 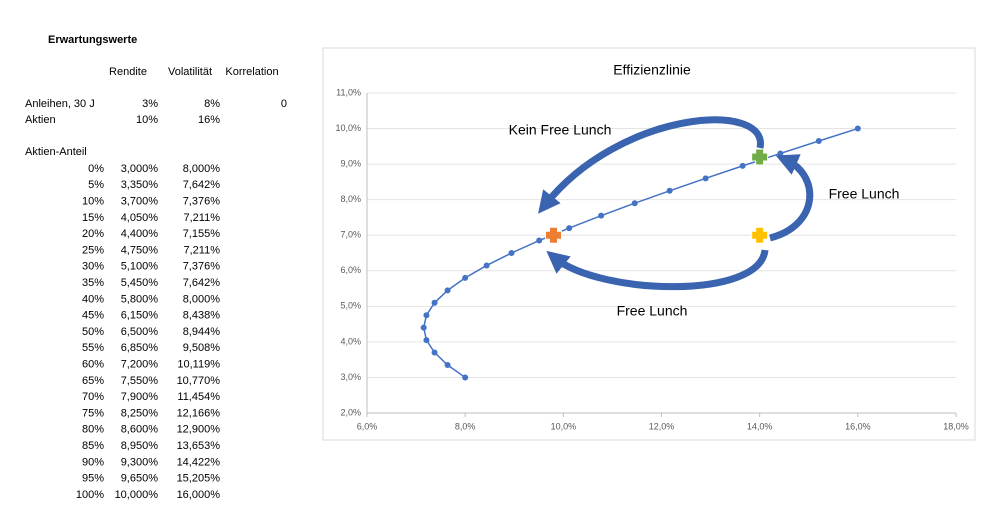 I want to click on cell: 3,000%, so click(x=140, y=169).